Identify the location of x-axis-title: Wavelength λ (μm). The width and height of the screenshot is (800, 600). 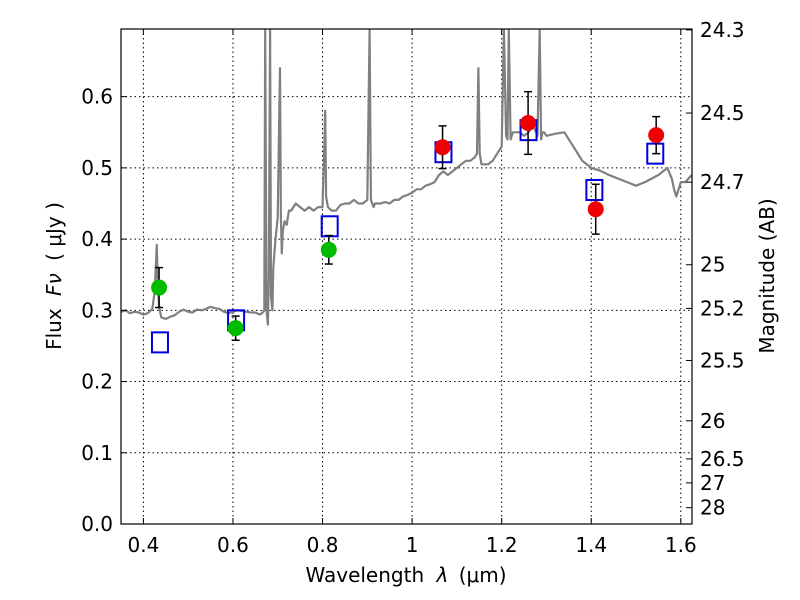
(405, 575).